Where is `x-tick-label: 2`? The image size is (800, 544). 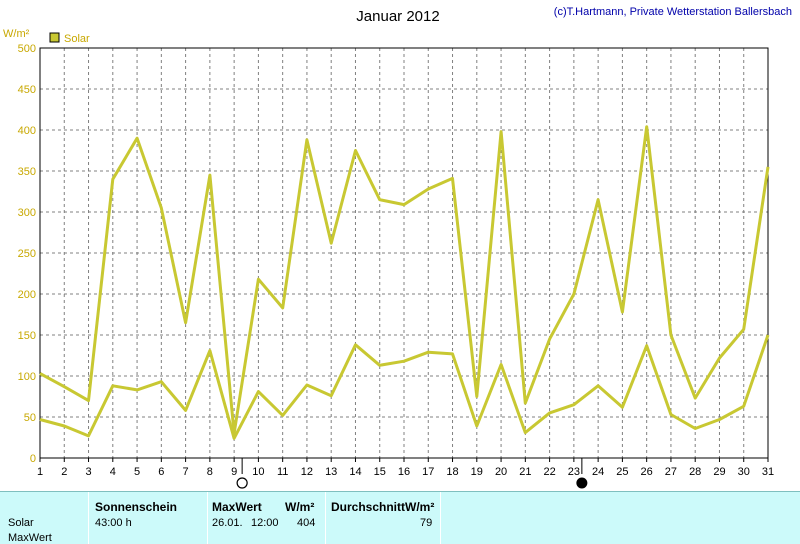
x-tick-label: 2 is located at coordinates (64, 472).